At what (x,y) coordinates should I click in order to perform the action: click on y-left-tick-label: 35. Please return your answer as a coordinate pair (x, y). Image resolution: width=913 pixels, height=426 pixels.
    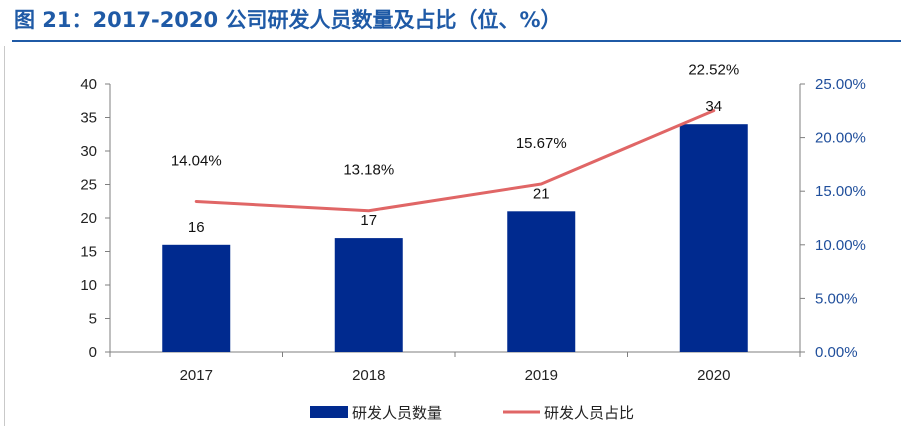
    Looking at the image, I should click on (88, 118).